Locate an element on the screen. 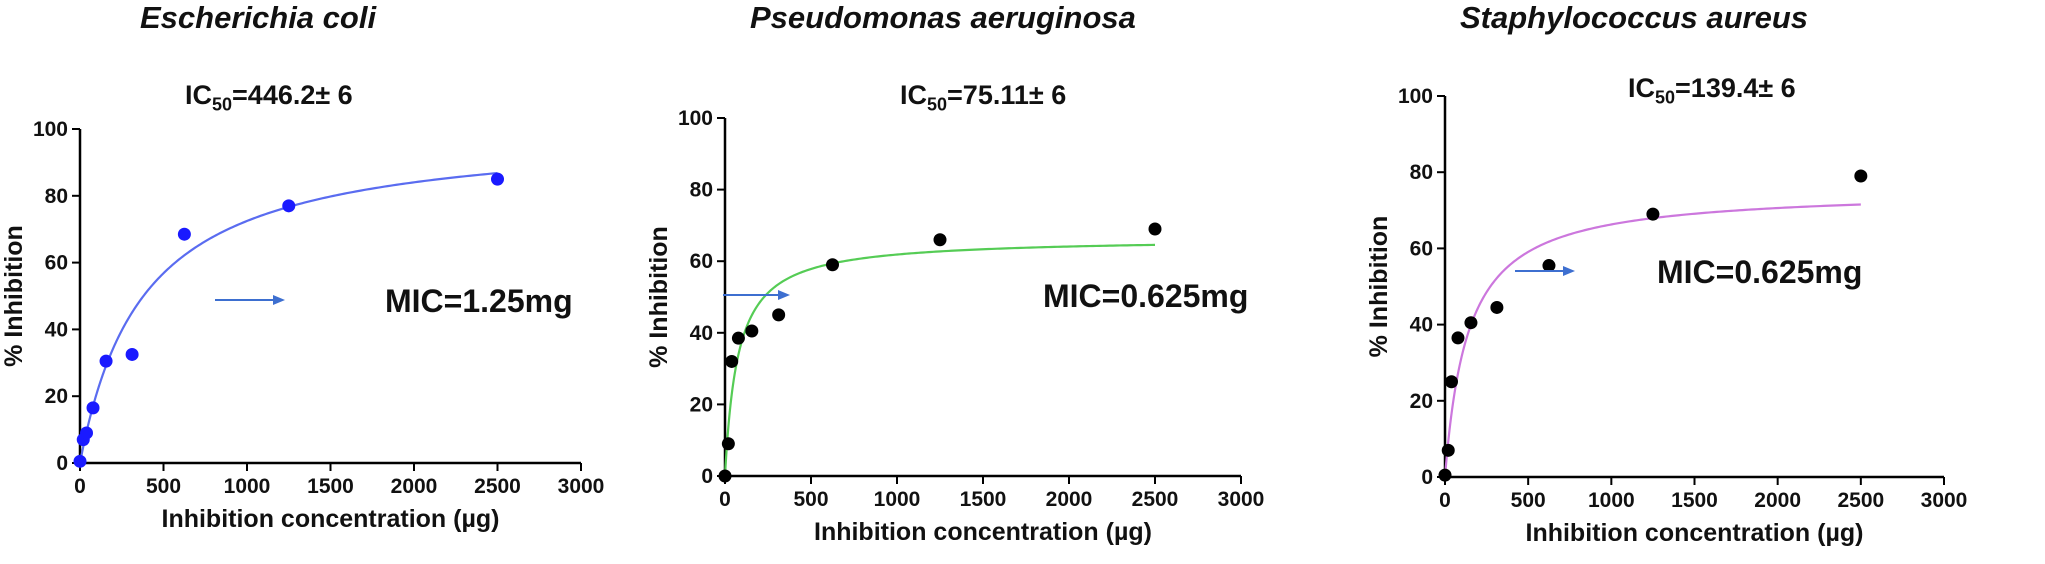 This screenshot has width=2045, height=564. ic50-label: IC50=446.2± 6 is located at coordinates (269, 97).